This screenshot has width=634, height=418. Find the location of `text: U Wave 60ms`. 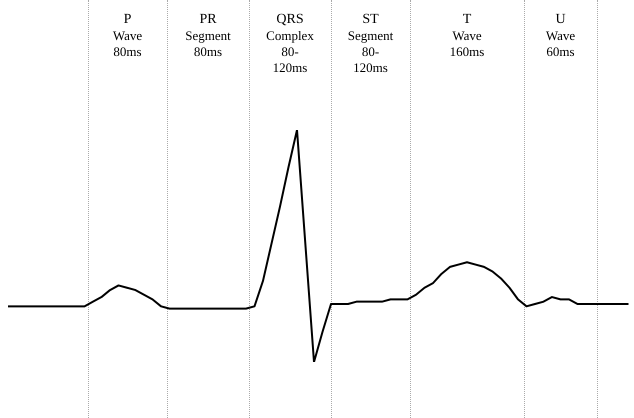

text: U Wave 60ms is located at coordinates (560, 36).